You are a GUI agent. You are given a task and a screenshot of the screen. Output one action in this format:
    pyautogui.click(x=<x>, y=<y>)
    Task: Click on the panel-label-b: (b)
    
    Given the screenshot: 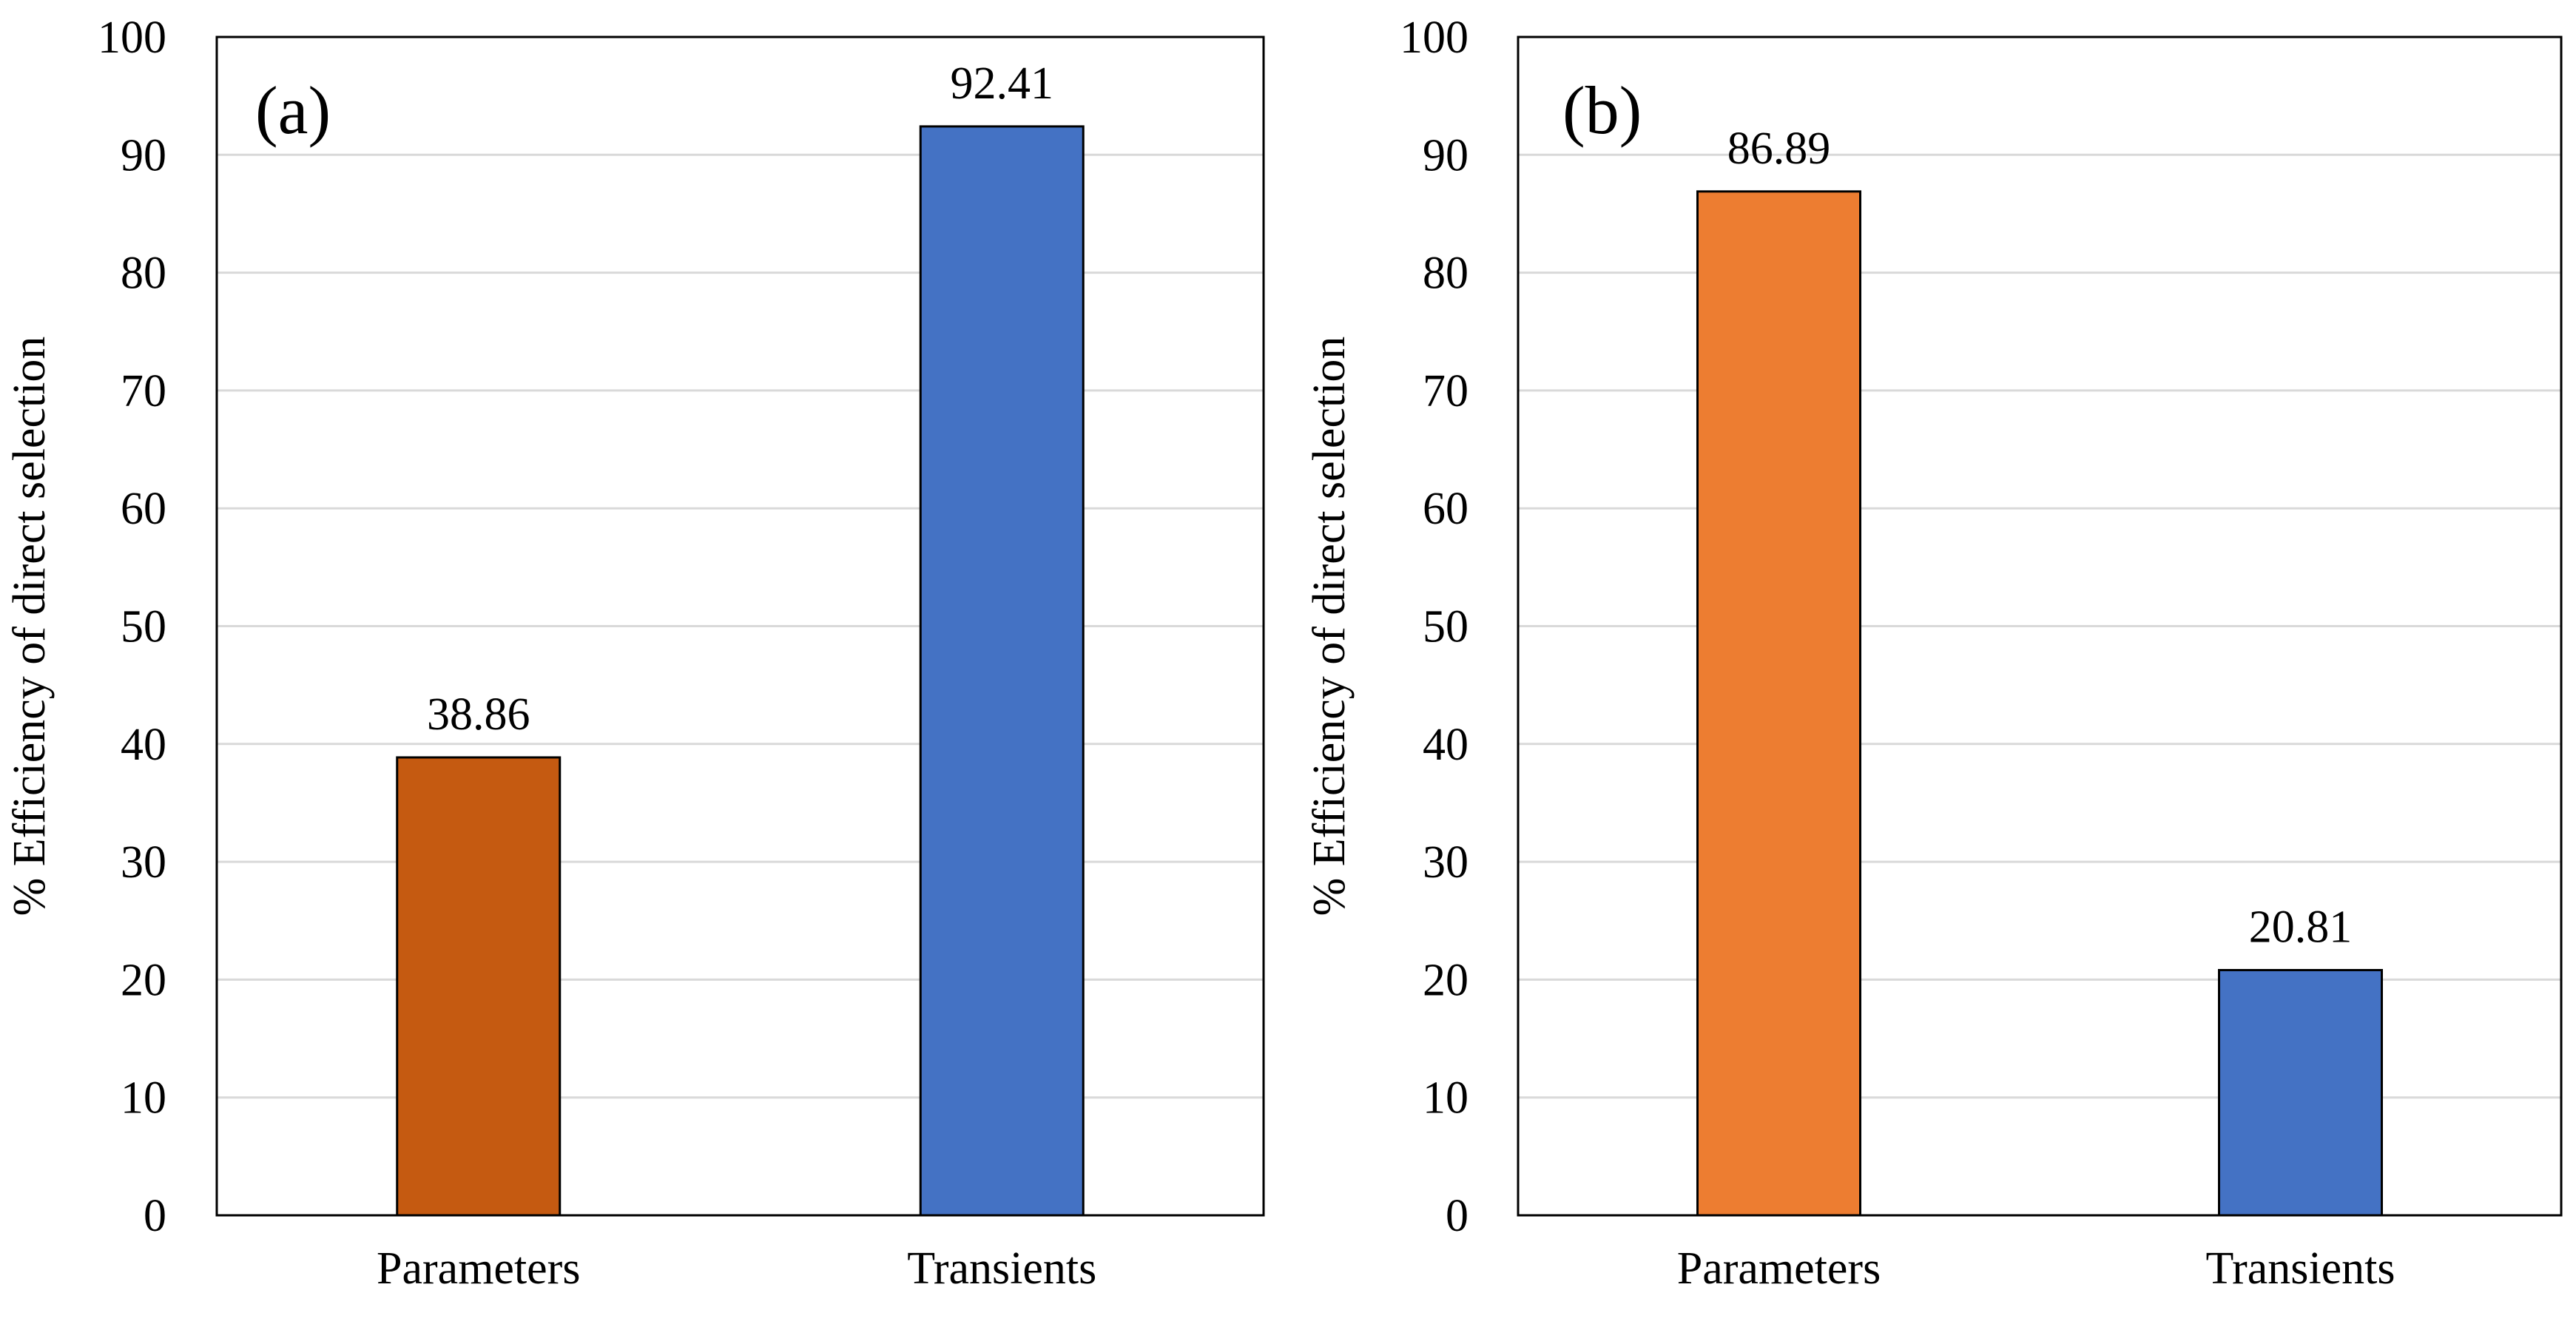 What is the action you would take?
    pyautogui.click(x=1602, y=110)
    